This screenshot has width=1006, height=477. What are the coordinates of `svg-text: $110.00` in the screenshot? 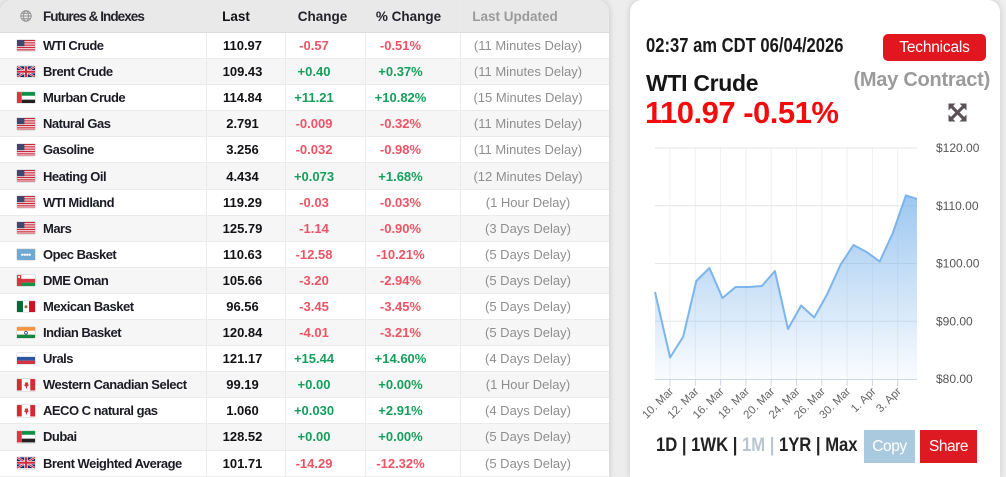 It's located at (957, 206).